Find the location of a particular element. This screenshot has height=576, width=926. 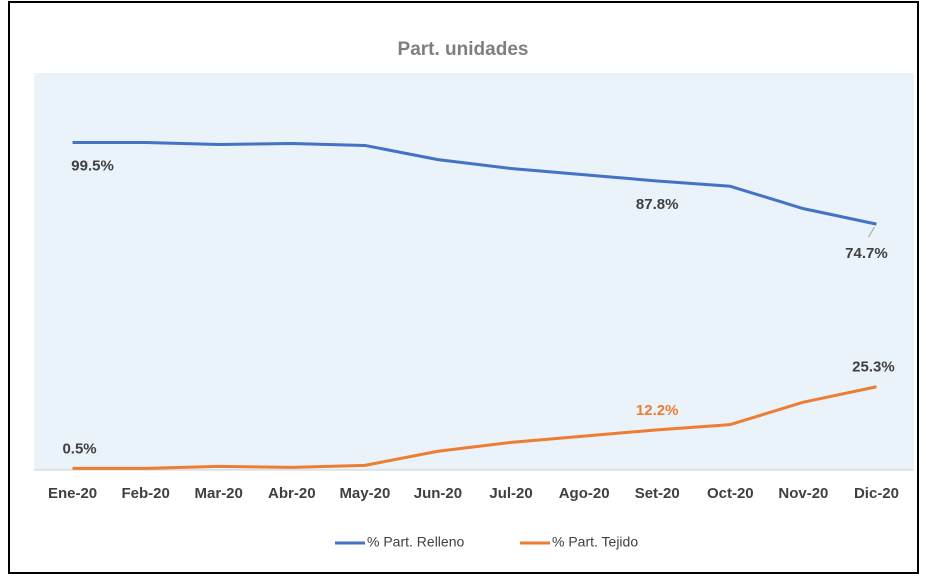

x-tick-label: Jul-20 is located at coordinates (510, 493).